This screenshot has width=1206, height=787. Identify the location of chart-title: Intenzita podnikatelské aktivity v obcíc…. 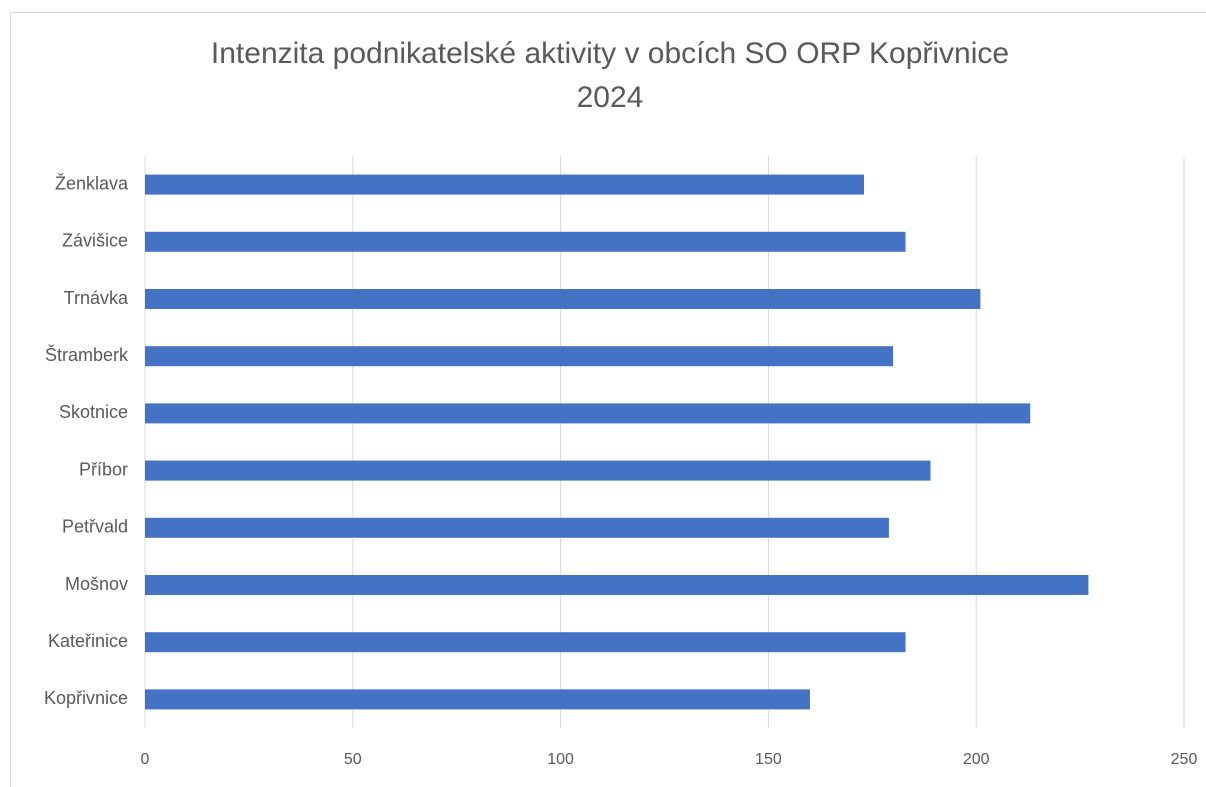
(610, 53).